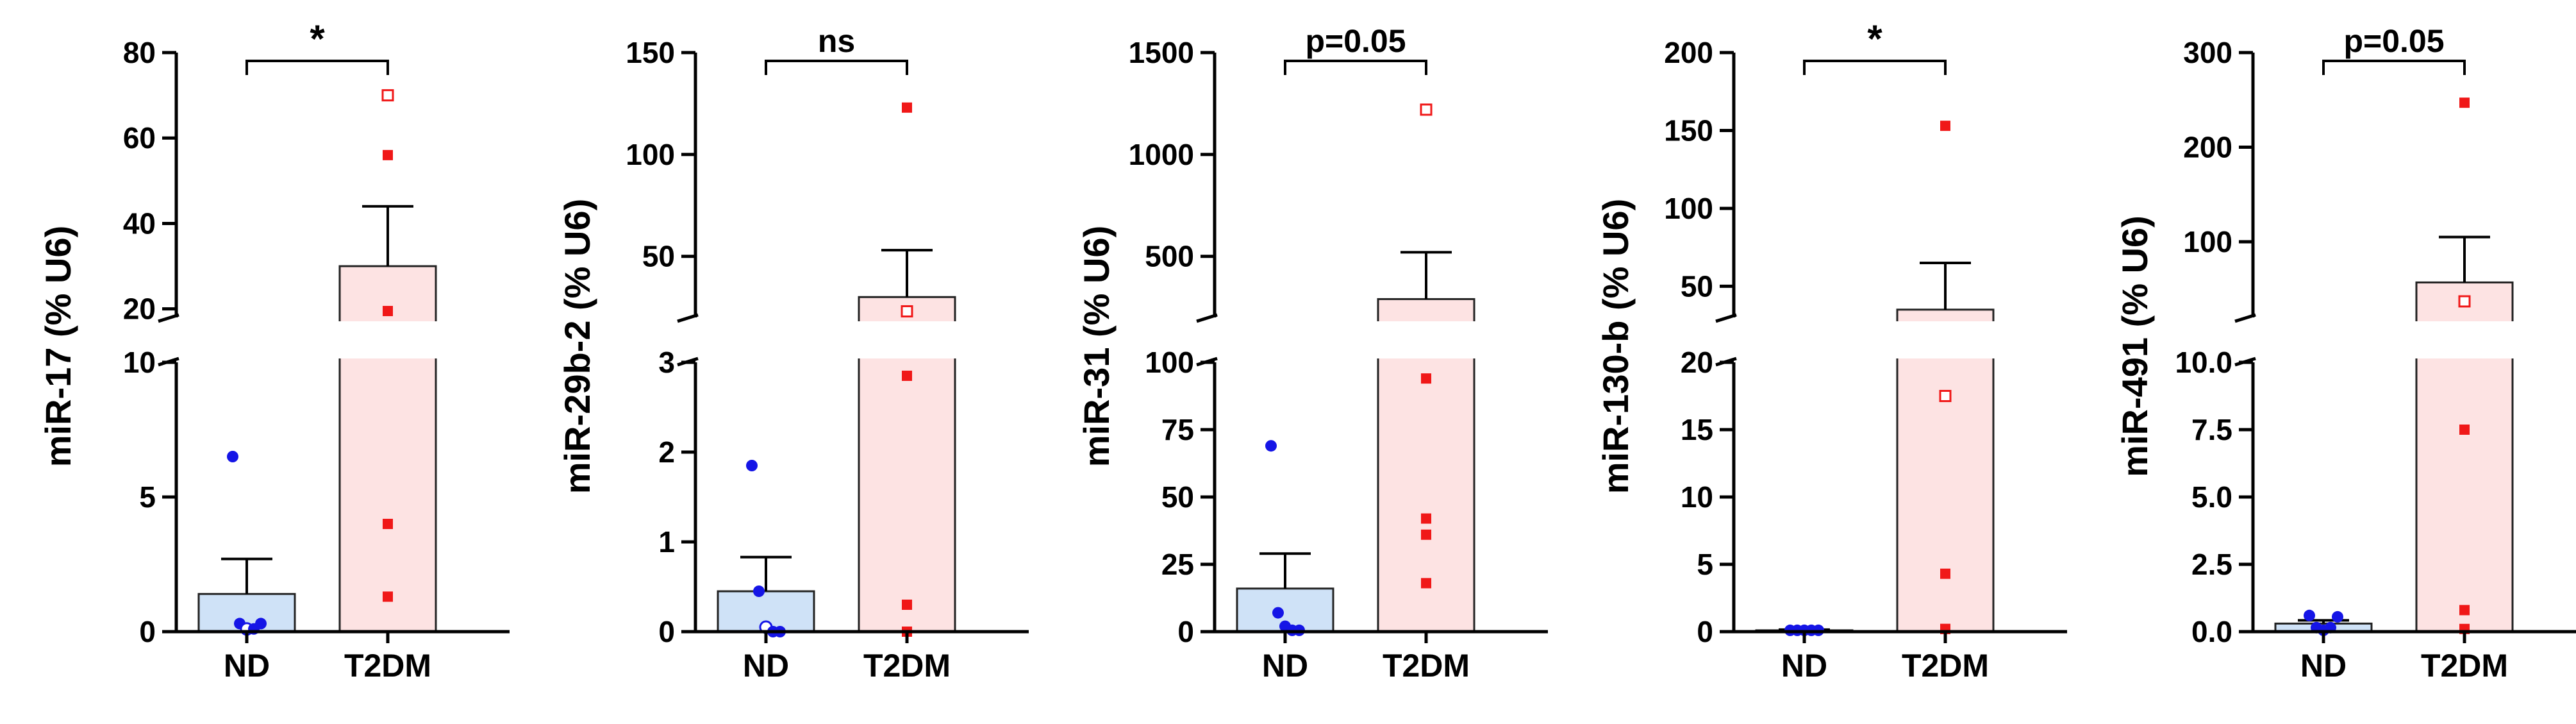 Image resolution: width=2576 pixels, height=724 pixels. What do you see at coordinates (139, 53) in the screenshot?
I see `y-tick-label: 80` at bounding box center [139, 53].